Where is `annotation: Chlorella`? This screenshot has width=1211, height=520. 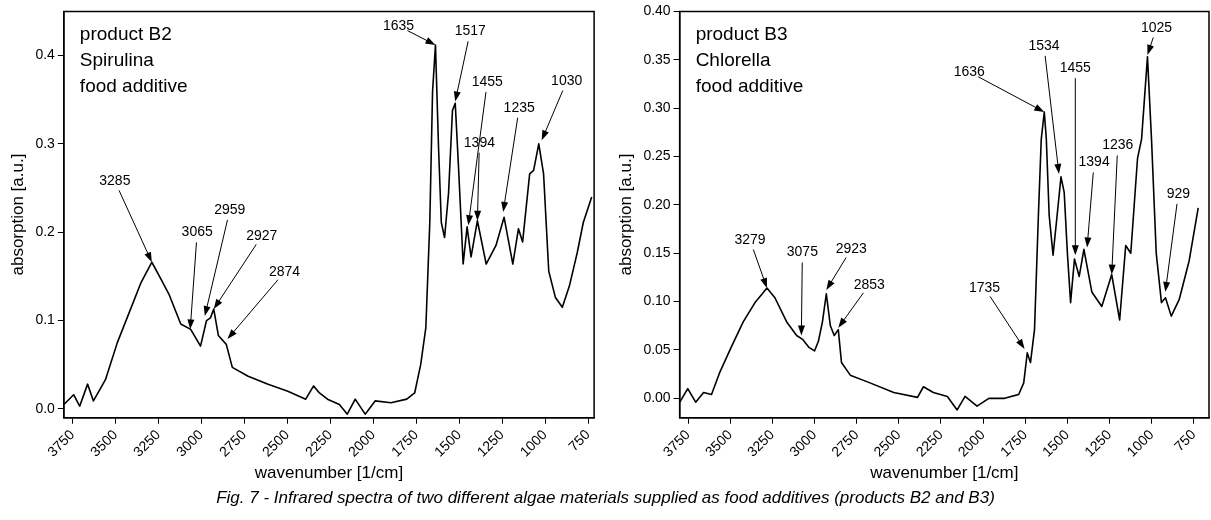
annotation: Chlorella is located at coordinates (733, 60).